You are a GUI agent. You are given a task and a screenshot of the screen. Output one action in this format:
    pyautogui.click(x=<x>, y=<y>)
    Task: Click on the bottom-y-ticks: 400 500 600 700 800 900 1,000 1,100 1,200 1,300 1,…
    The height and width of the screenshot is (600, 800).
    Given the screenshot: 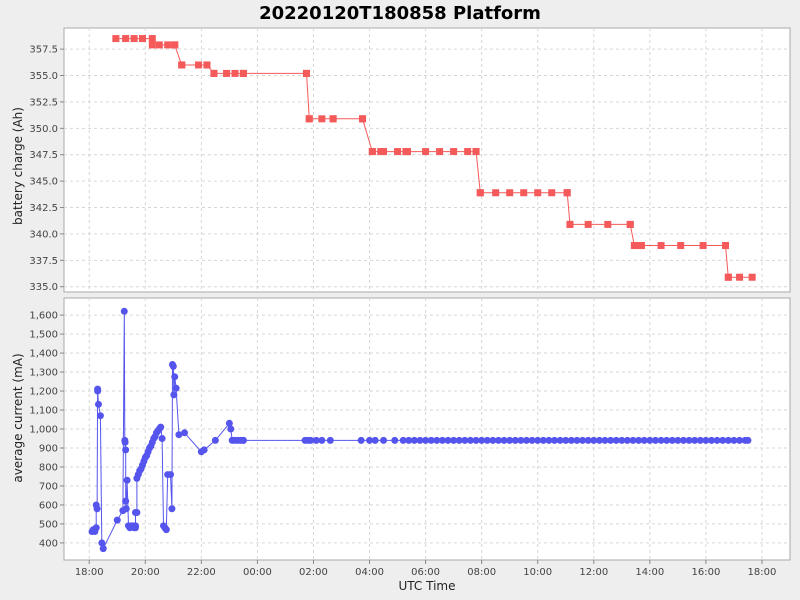 What is the action you would take?
    pyautogui.click(x=46, y=430)
    